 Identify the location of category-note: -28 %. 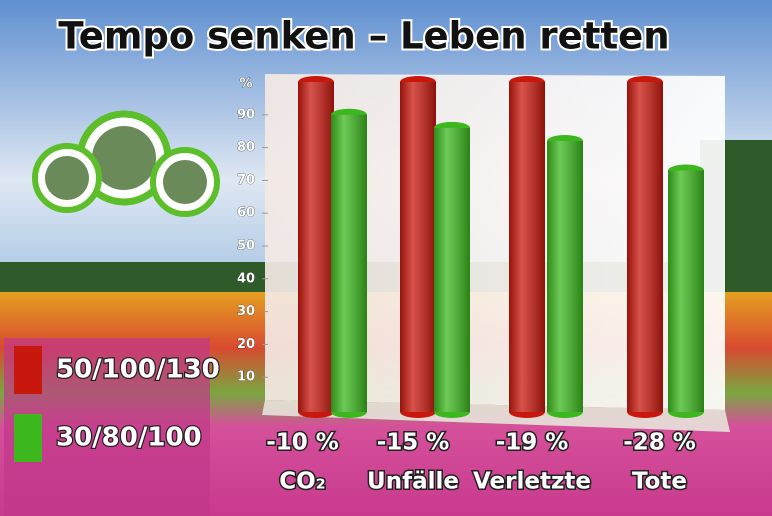
(659, 443).